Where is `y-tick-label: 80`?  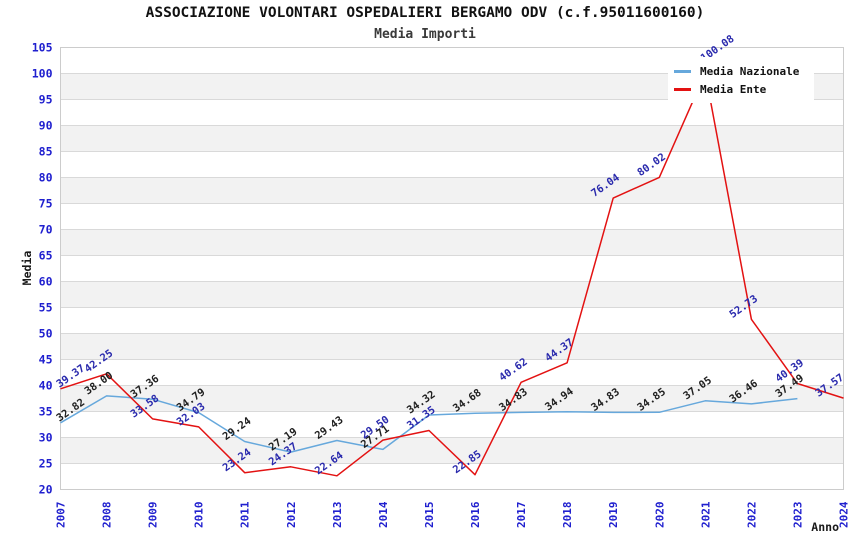
y-tick-label: 80 is located at coordinates (46, 178).